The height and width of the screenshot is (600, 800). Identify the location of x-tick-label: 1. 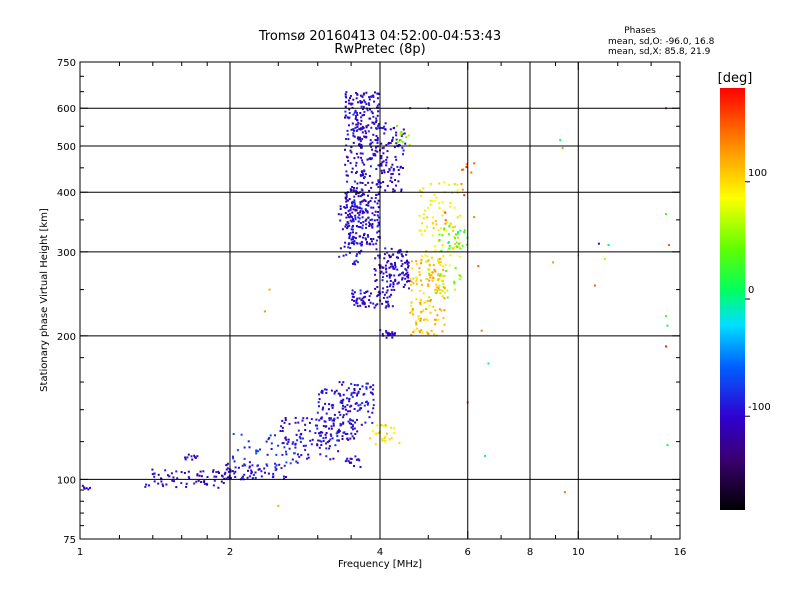
(80, 552).